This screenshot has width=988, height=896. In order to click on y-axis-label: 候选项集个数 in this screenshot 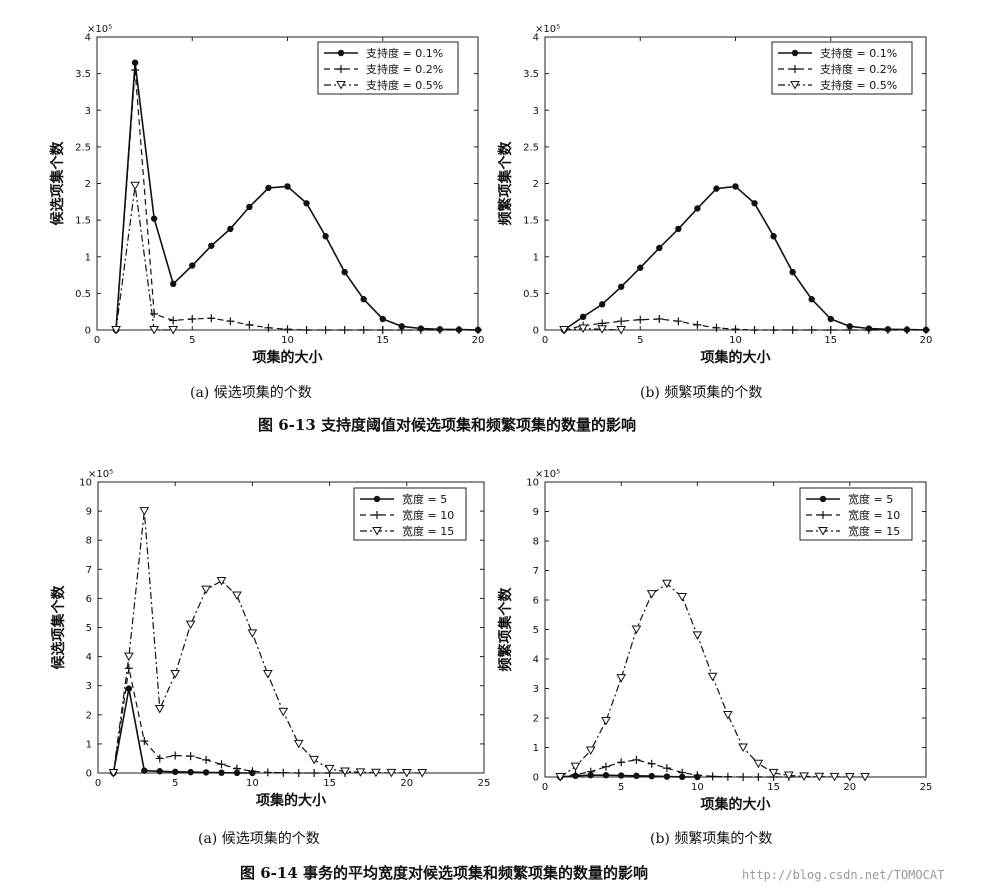, I will do `click(58, 627)`.